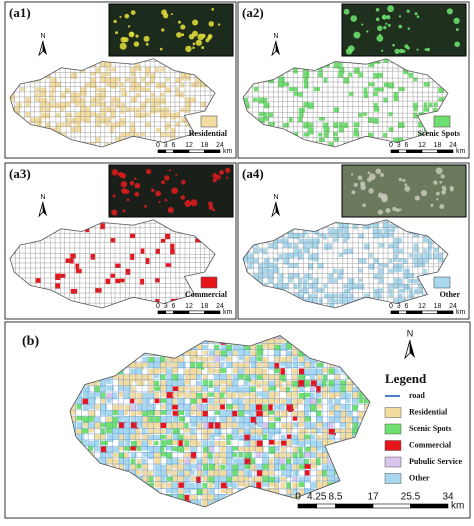 The width and height of the screenshot is (474, 526). What do you see at coordinates (430, 444) in the screenshot?
I see `legend-label: Commercial` at bounding box center [430, 444].